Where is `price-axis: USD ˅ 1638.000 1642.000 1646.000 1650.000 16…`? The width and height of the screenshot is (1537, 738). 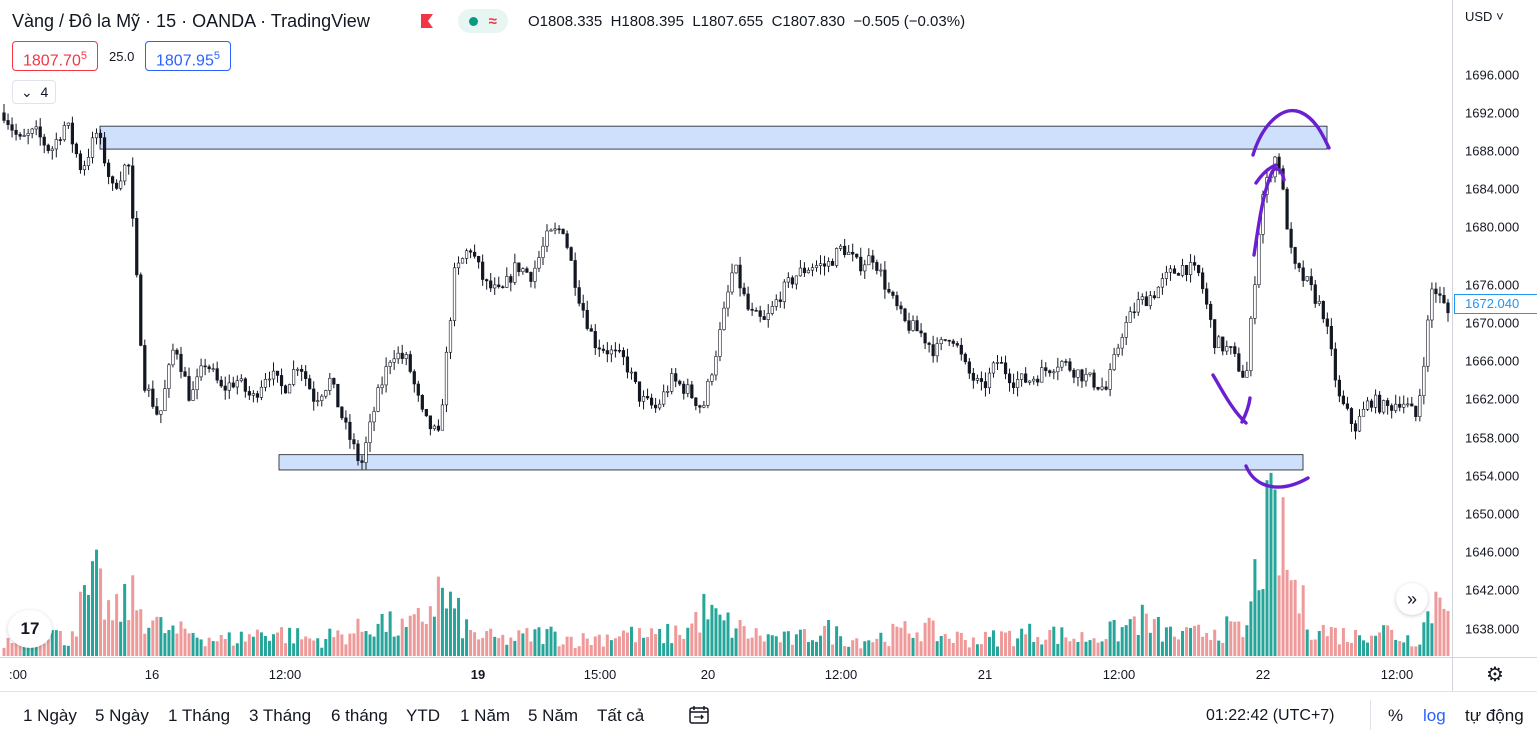 price-axis: USD ˅ 1638.000 1642.000 1646.000 1650.000 16… is located at coordinates (1494, 328).